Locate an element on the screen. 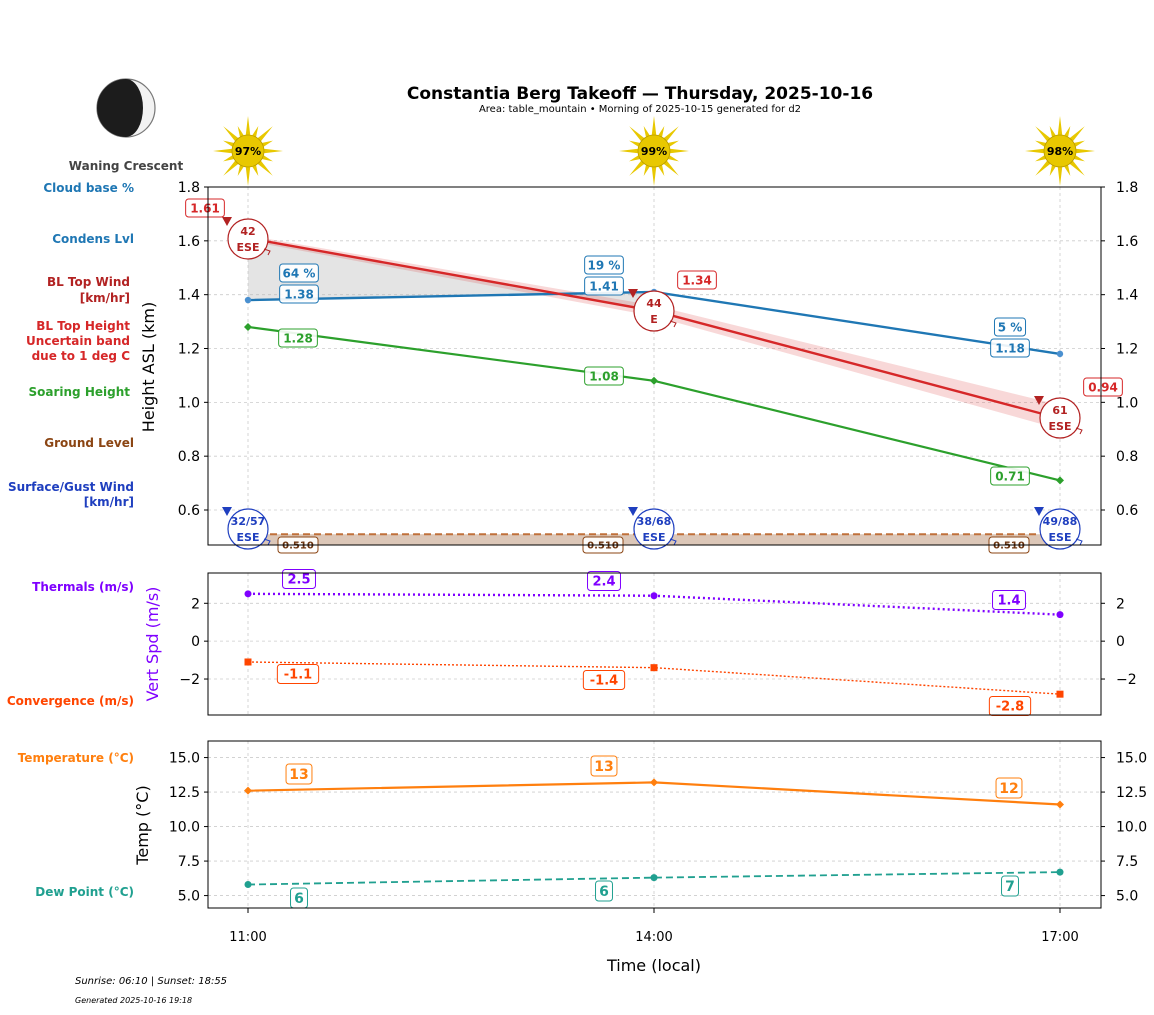  bl-top-label: 1.61 is located at coordinates (205, 208).